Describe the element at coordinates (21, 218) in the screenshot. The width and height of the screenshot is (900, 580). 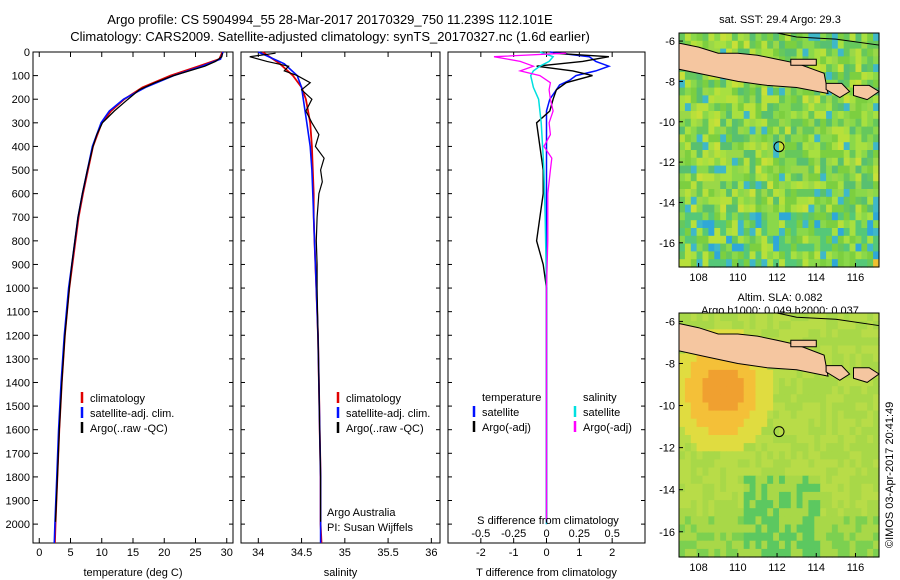
I see `temp-ytick-label: 700` at that location.